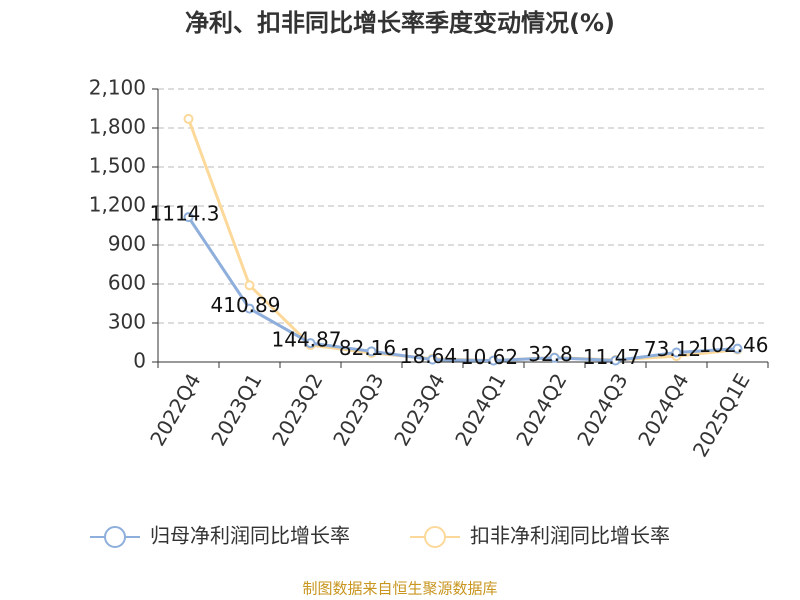  I want to click on x-tick-label: 2023Q3, so click(358, 409).